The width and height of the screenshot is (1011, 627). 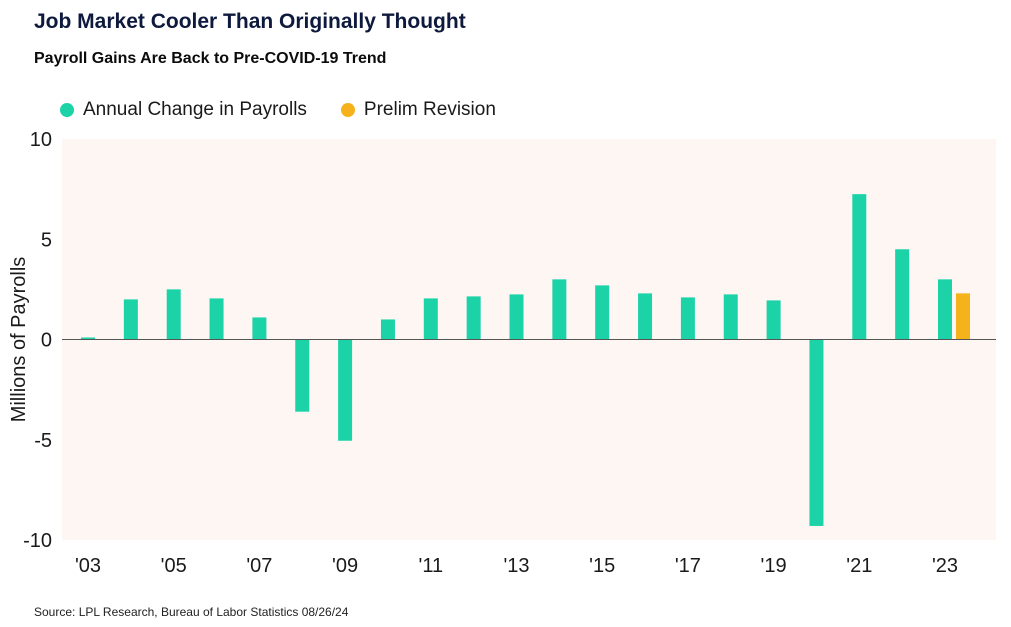 What do you see at coordinates (559, 309) in the screenshot?
I see `bar-payrolls-2014` at bounding box center [559, 309].